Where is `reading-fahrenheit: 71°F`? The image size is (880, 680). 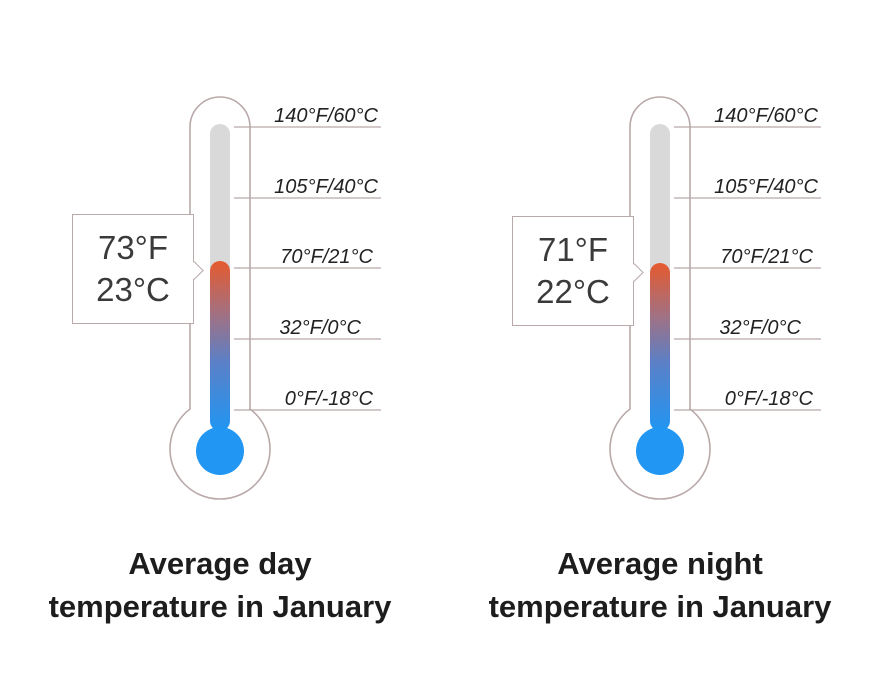 reading-fahrenheit: 71°F is located at coordinates (573, 249).